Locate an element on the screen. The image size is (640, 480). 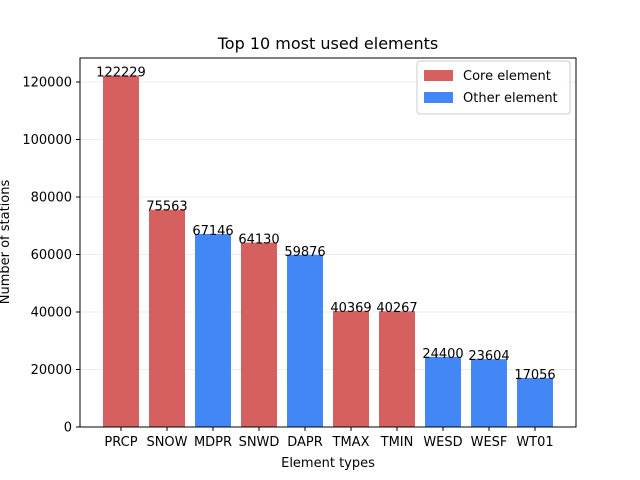
x-tick-label-wesd: WESD is located at coordinates (442, 442).